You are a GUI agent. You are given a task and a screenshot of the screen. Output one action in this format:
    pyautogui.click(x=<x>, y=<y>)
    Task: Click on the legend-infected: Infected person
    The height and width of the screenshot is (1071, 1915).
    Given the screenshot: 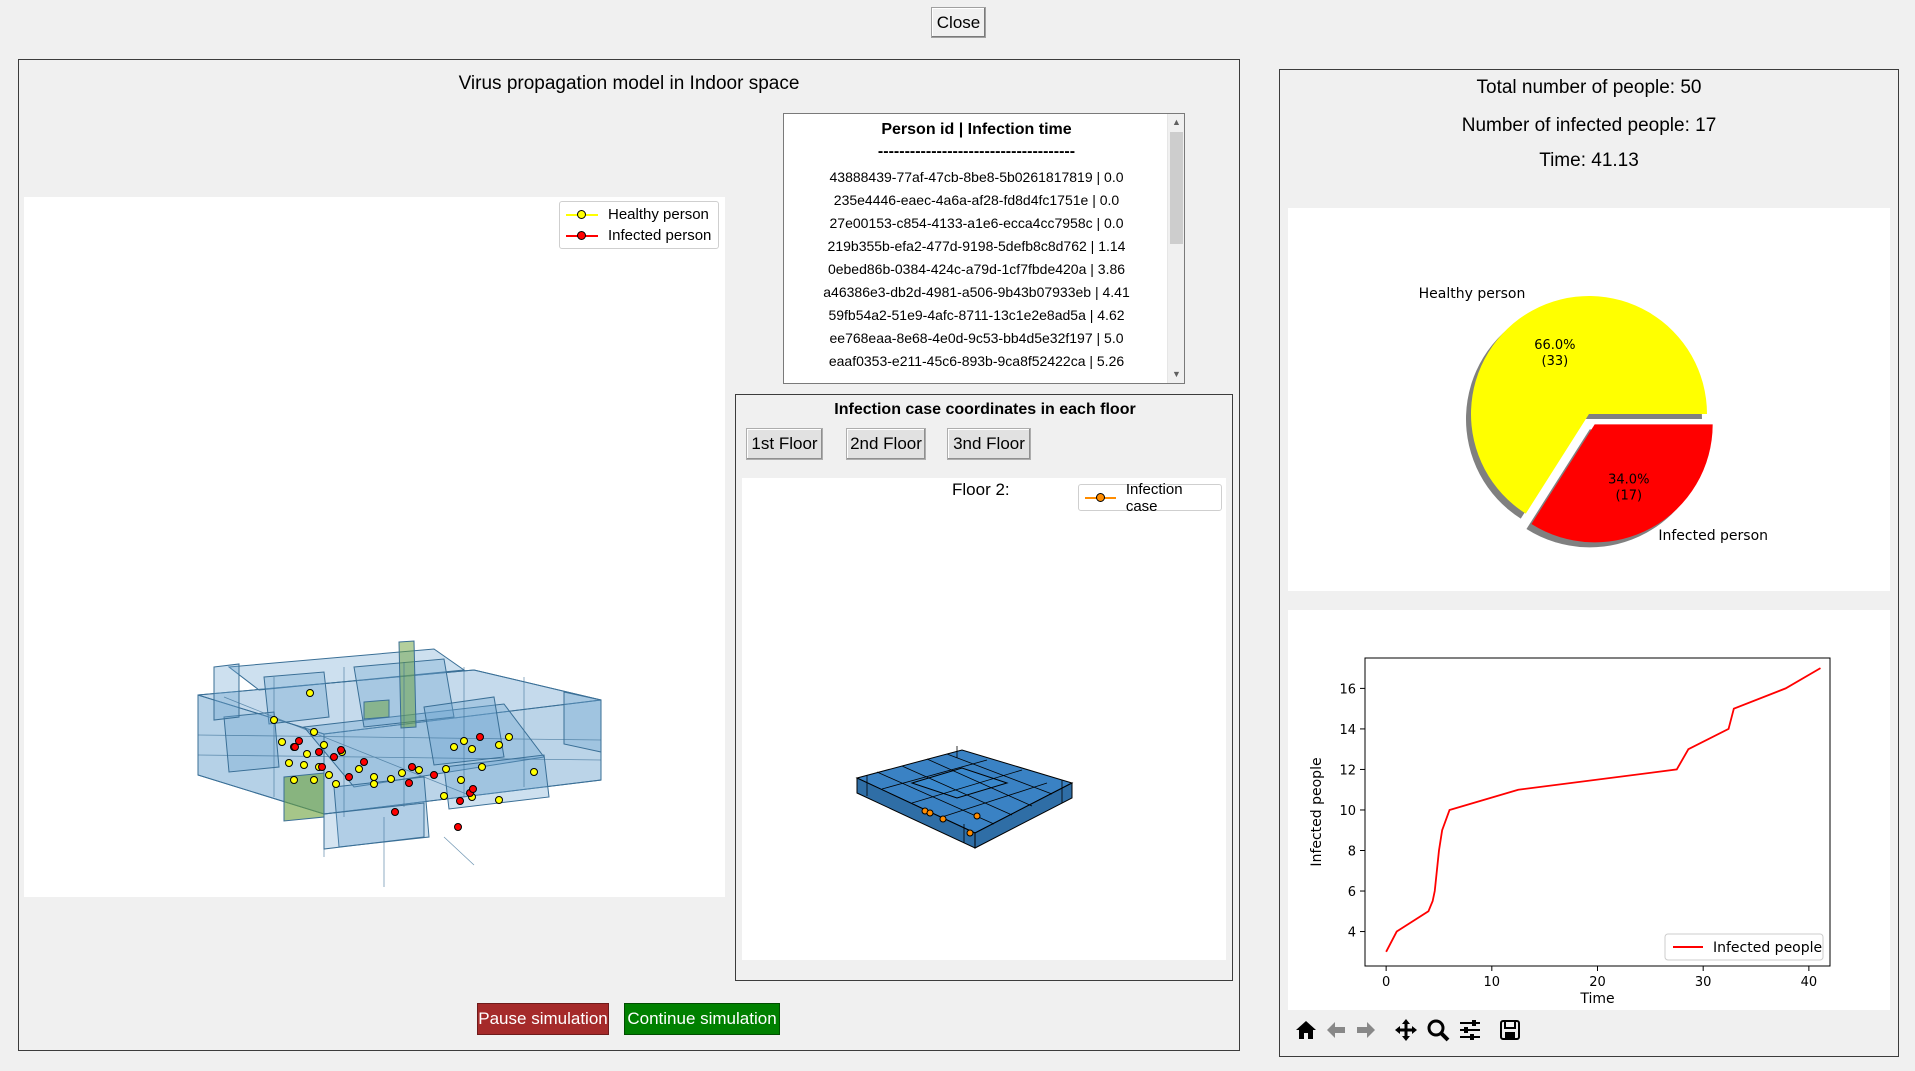 What is the action you would take?
    pyautogui.click(x=639, y=235)
    